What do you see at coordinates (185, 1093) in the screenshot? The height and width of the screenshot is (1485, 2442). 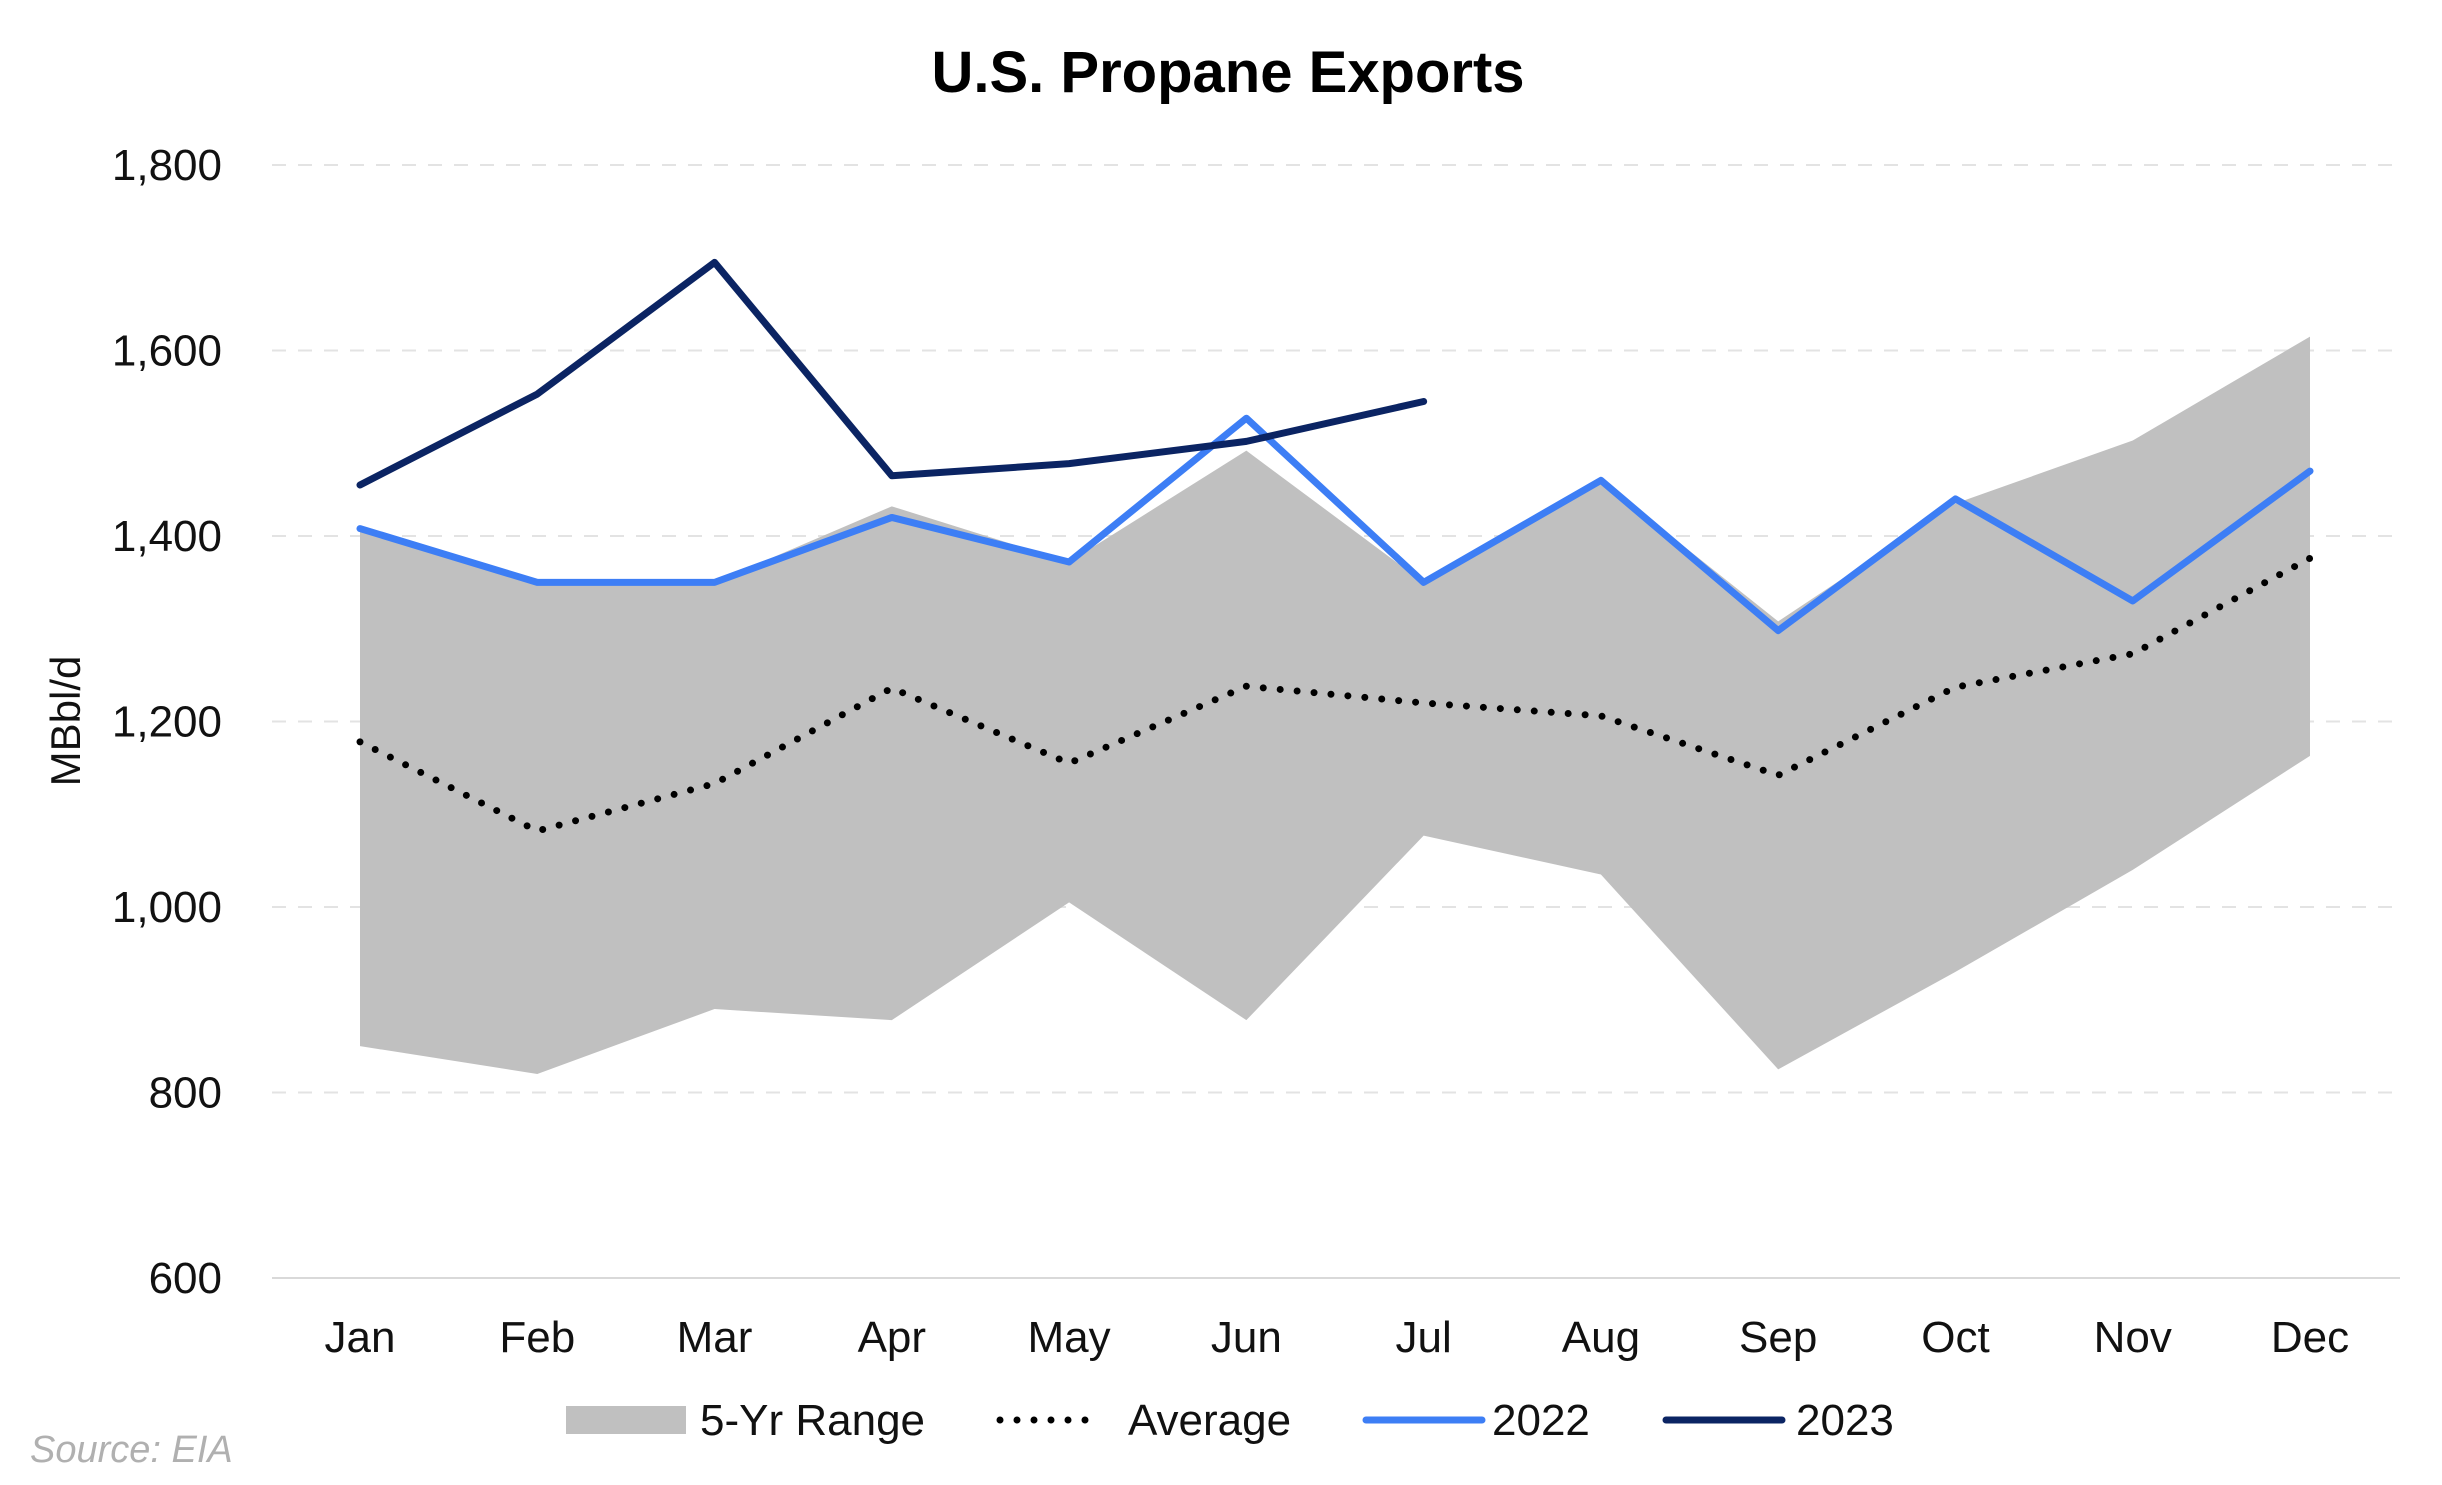 I see `y-tick-label: 800` at bounding box center [185, 1093].